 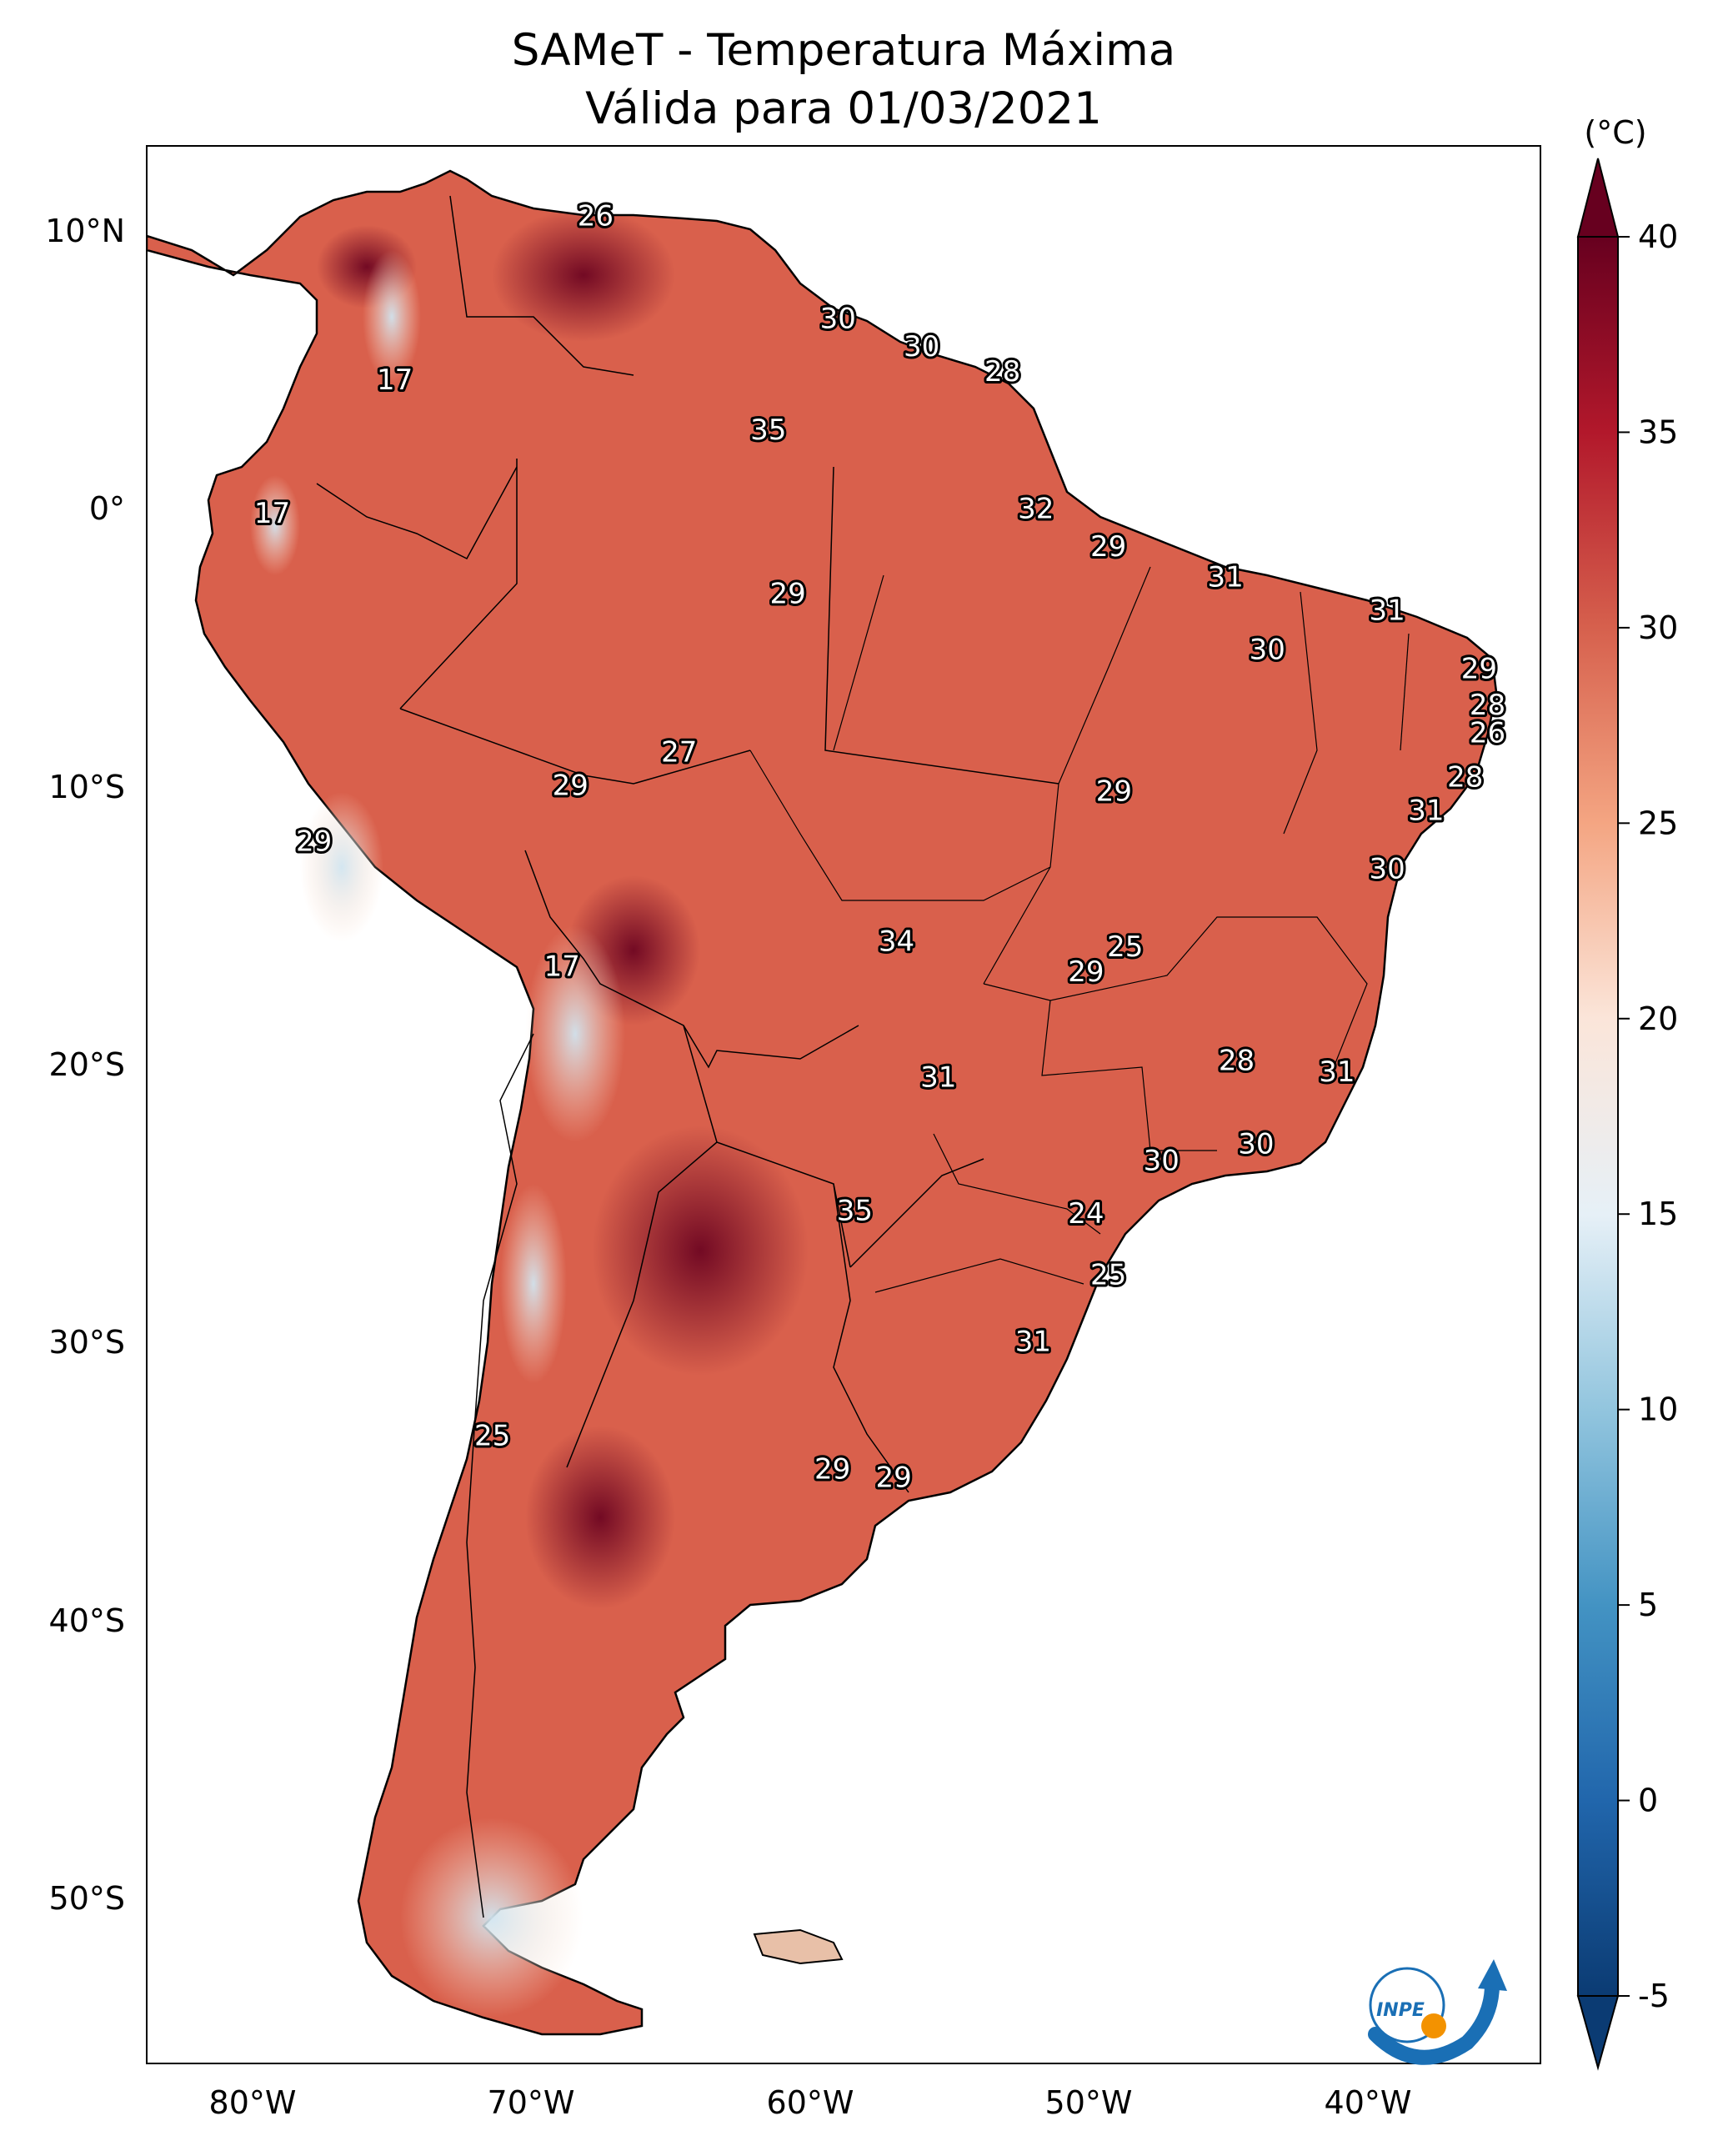 What do you see at coordinates (85, 231) in the screenshot?
I see `lat-tick-label: 10°N` at bounding box center [85, 231].